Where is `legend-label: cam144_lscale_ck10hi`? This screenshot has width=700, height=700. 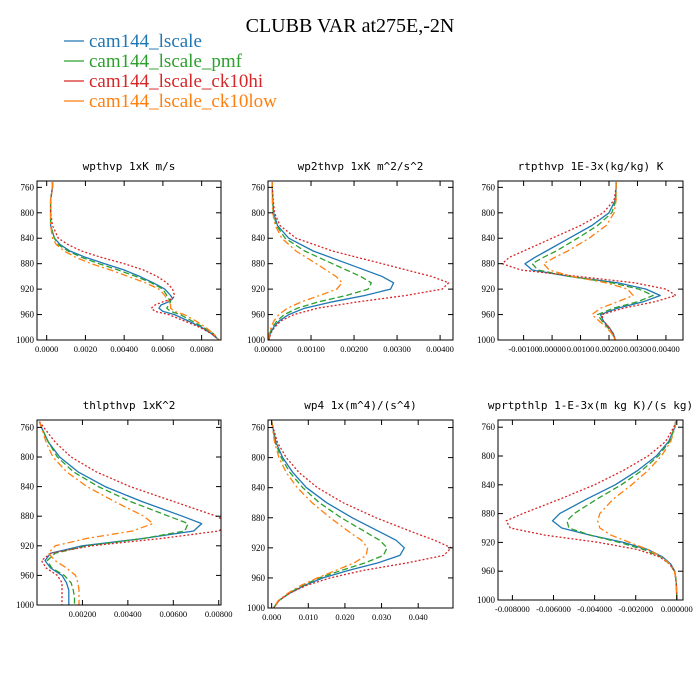
legend-label: cam144_lscale_ck10hi is located at coordinates (176, 81).